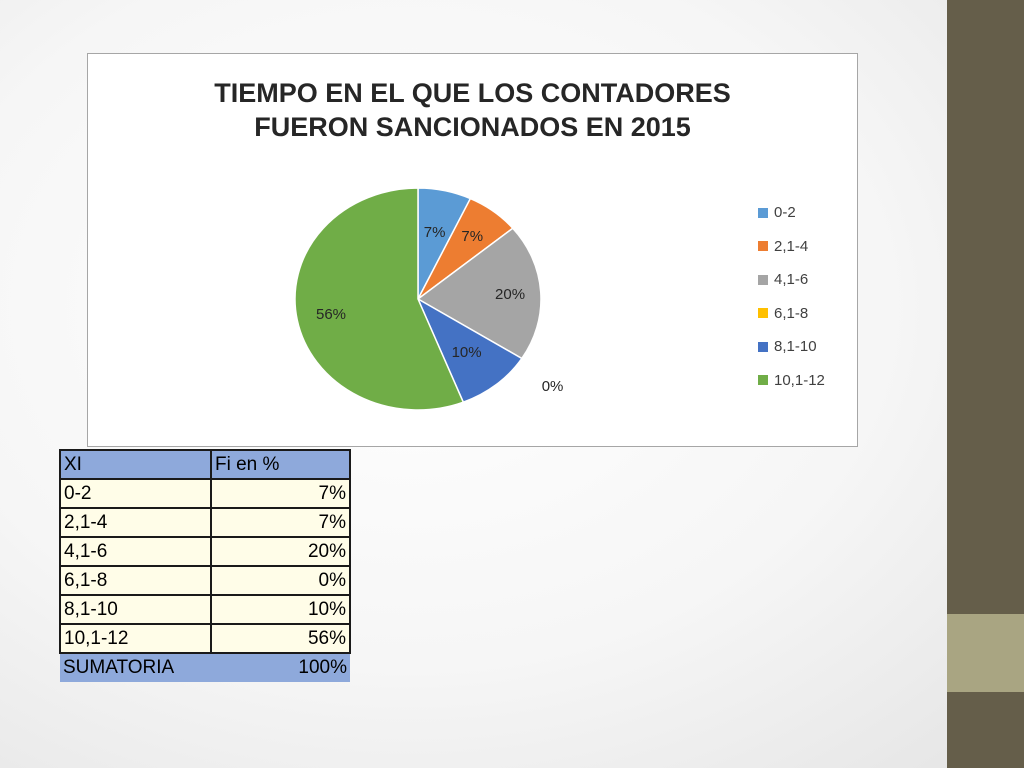 The height and width of the screenshot is (768, 1024). I want to click on table-row: 4,1-6 20%, so click(205, 551).